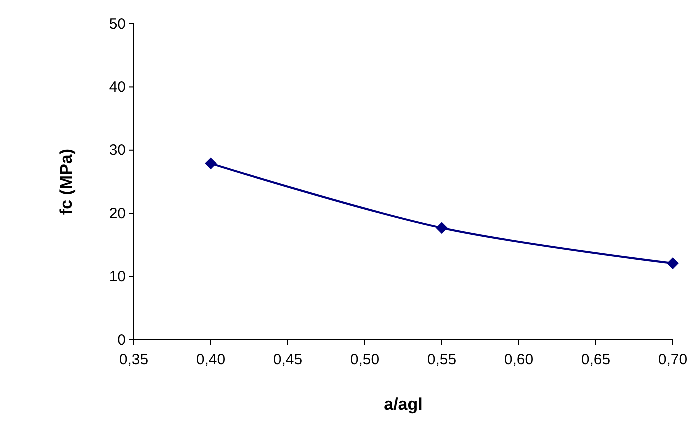 The width and height of the screenshot is (696, 434). What do you see at coordinates (122, 340) in the screenshot?
I see `y-tick-label: 0` at bounding box center [122, 340].